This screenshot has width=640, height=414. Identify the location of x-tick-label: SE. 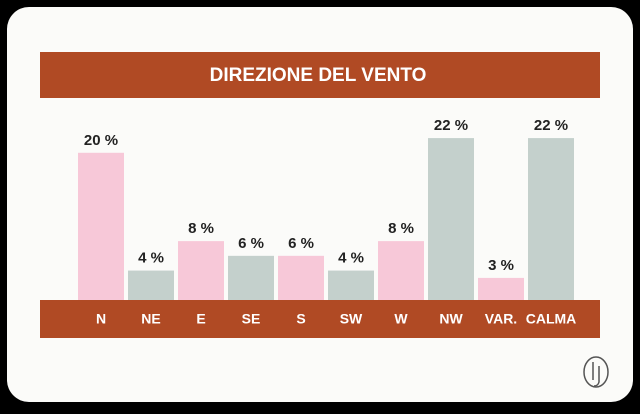
(251, 319).